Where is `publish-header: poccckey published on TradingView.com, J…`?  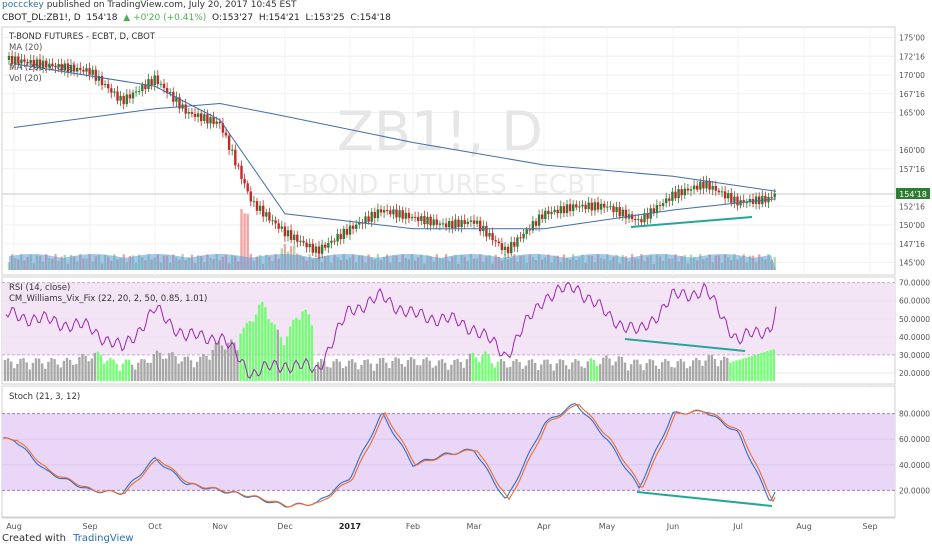 publish-header: poccckey published on TradingView.com, J… is located at coordinates (452, 6).